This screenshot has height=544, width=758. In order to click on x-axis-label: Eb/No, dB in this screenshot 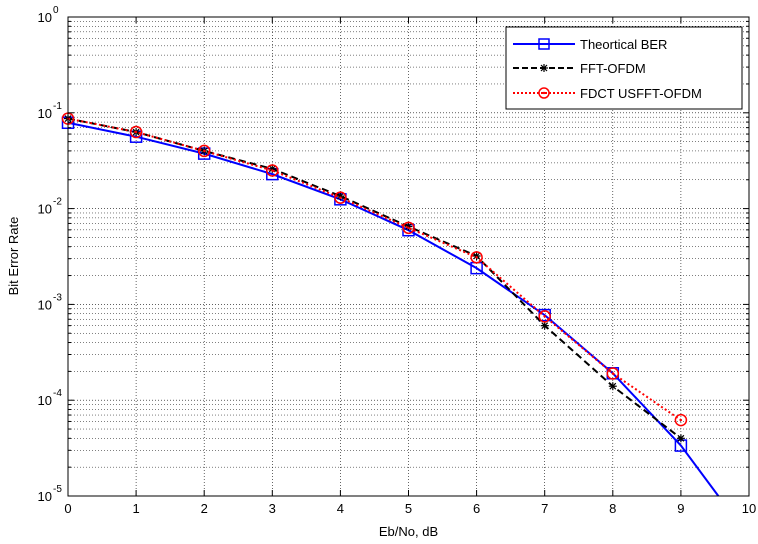, I will do `click(408, 531)`.